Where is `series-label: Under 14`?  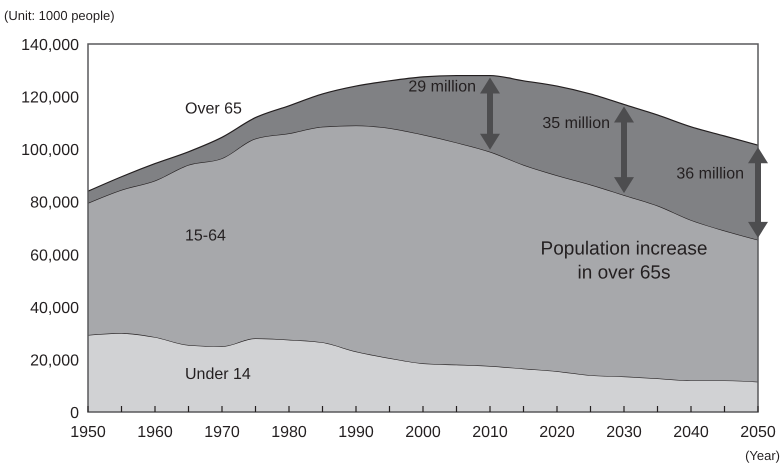
series-label: Under 14 is located at coordinates (218, 375).